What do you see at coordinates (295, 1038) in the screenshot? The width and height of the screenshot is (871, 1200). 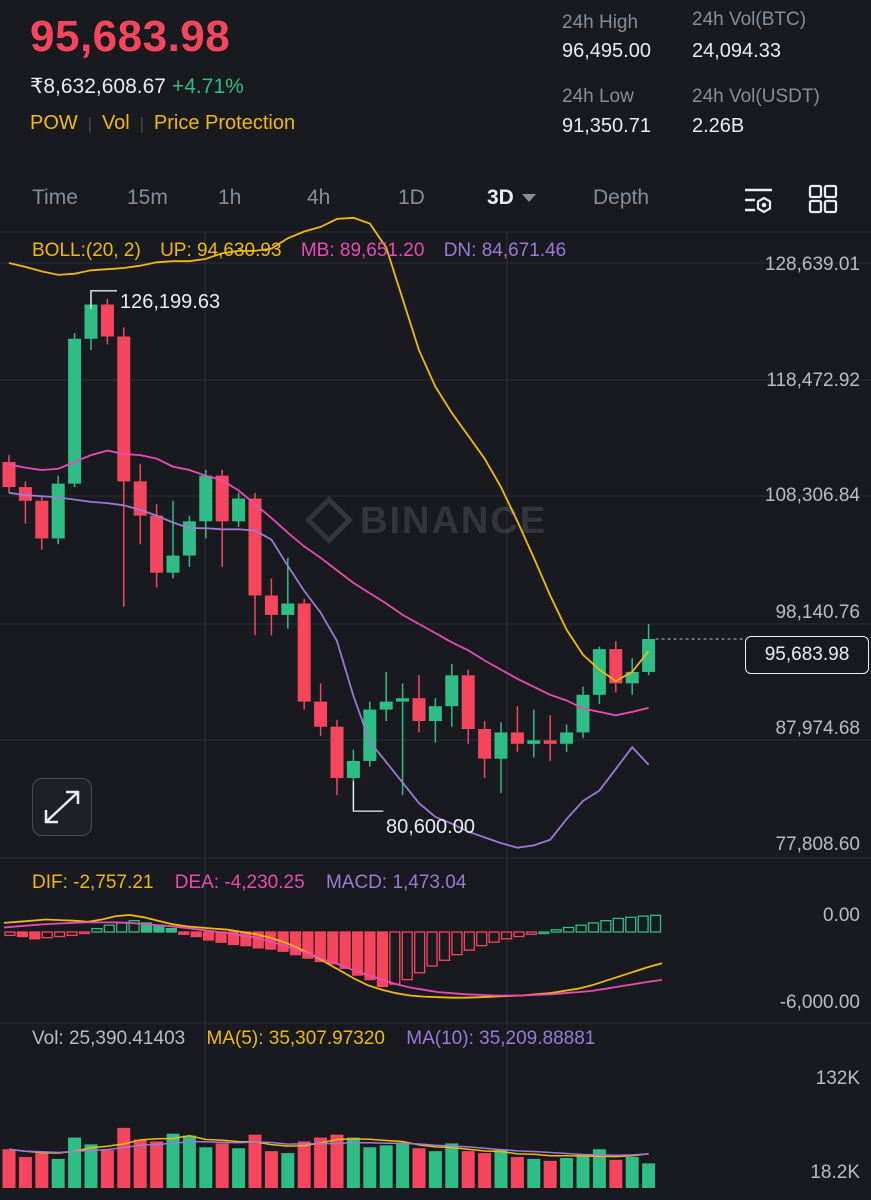 I see `vol-ma5: MA(5): 35,307.97320` at bounding box center [295, 1038].